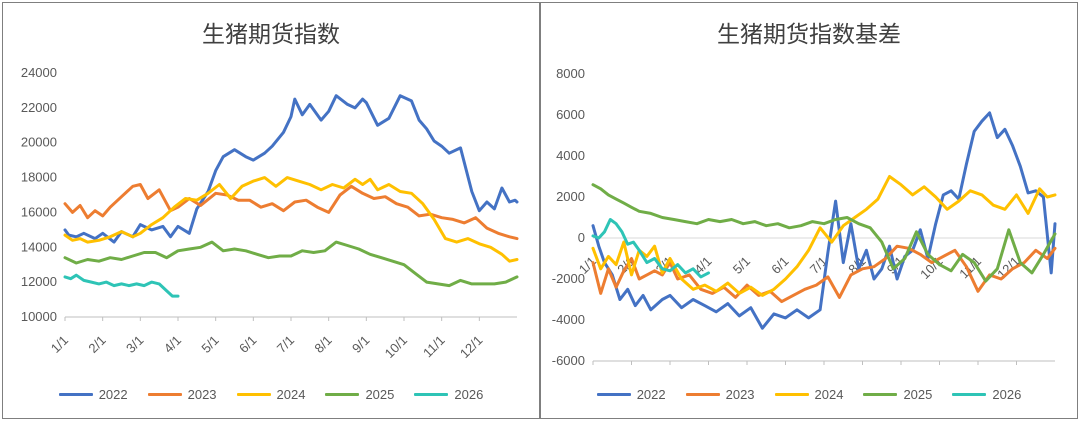 This screenshot has height=427, width=1080. I want to click on y-tick-label: -6000, so click(568, 360).